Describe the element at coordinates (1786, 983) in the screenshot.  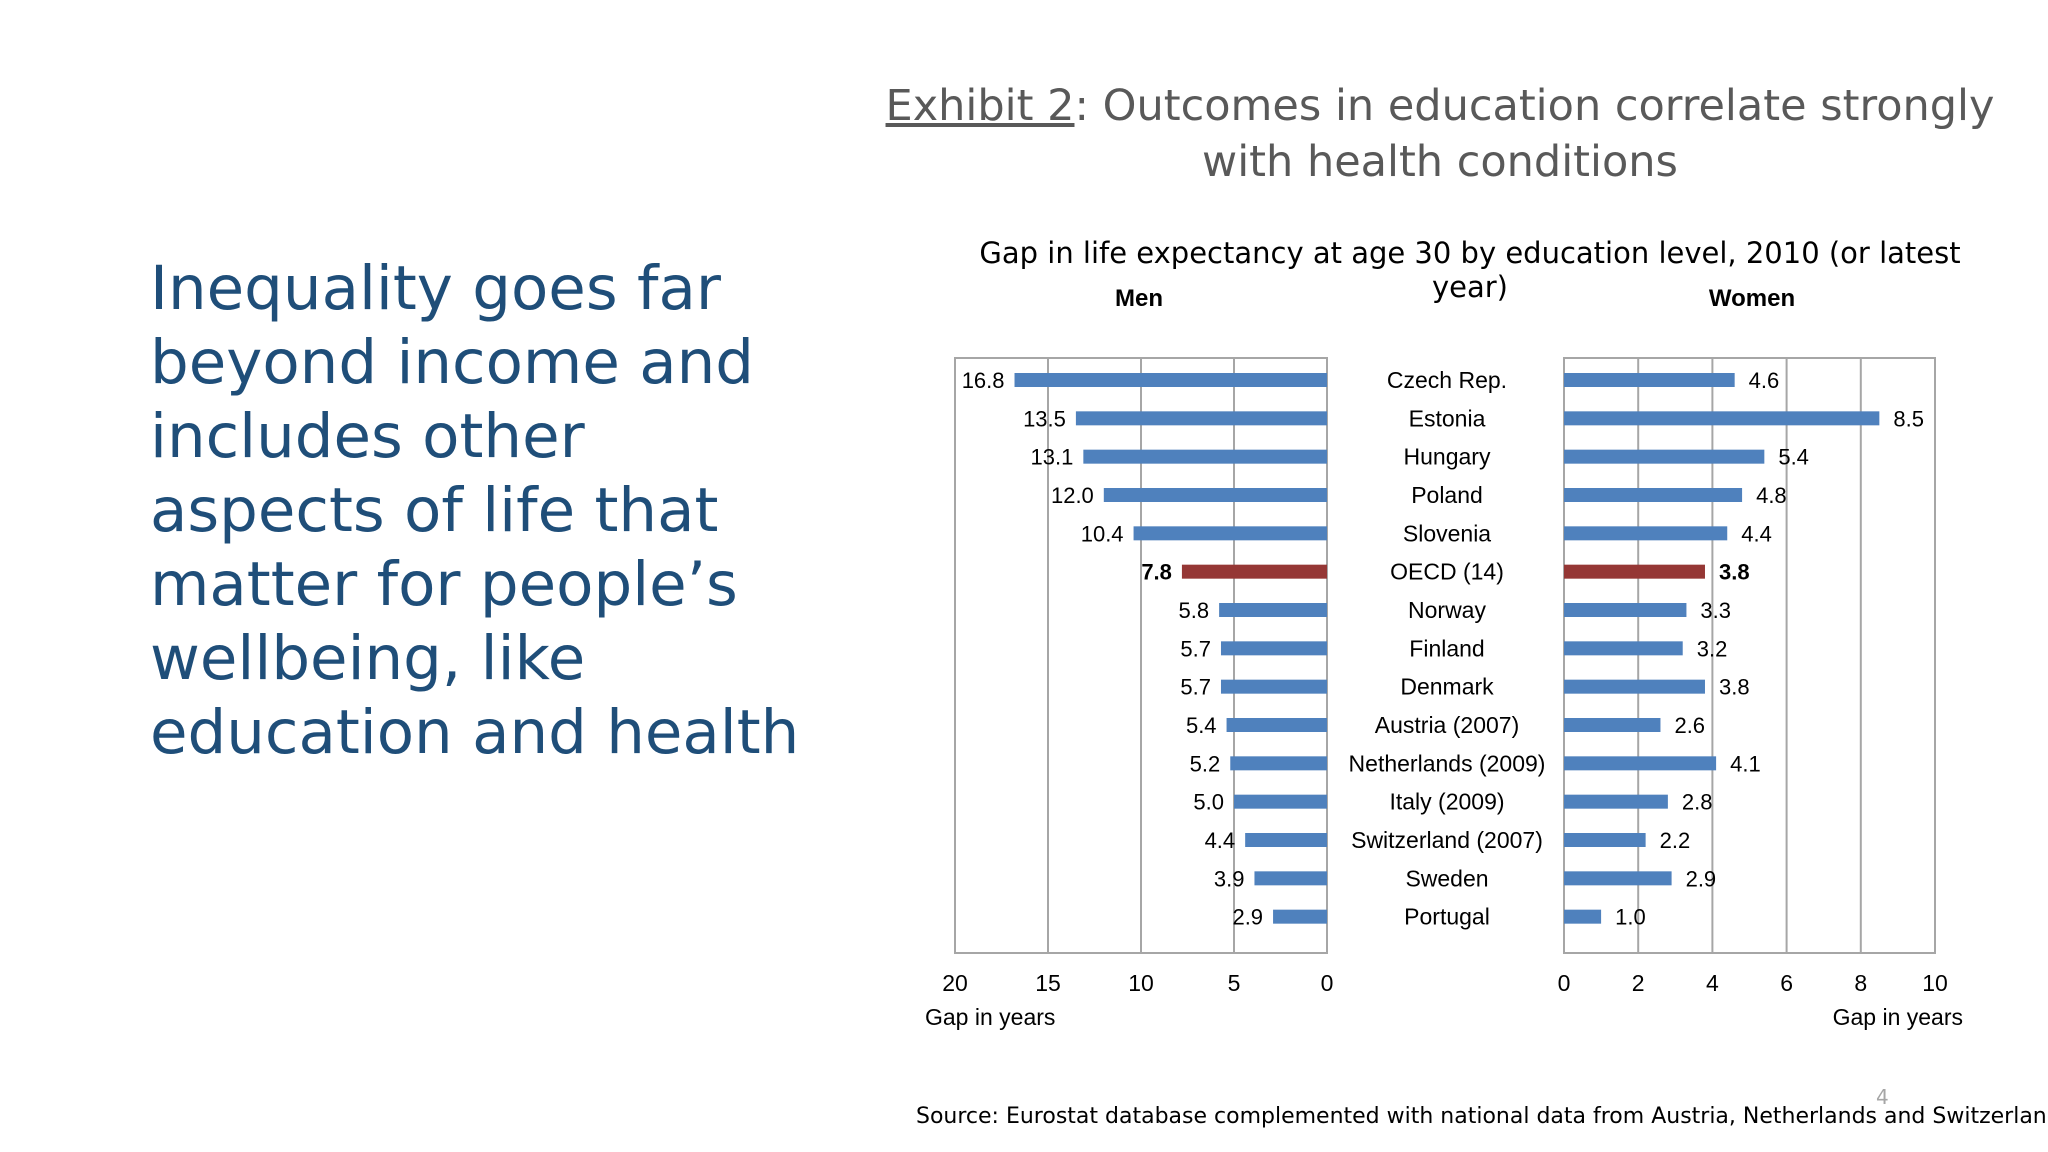
I see `women-tick-label: 6` at that location.